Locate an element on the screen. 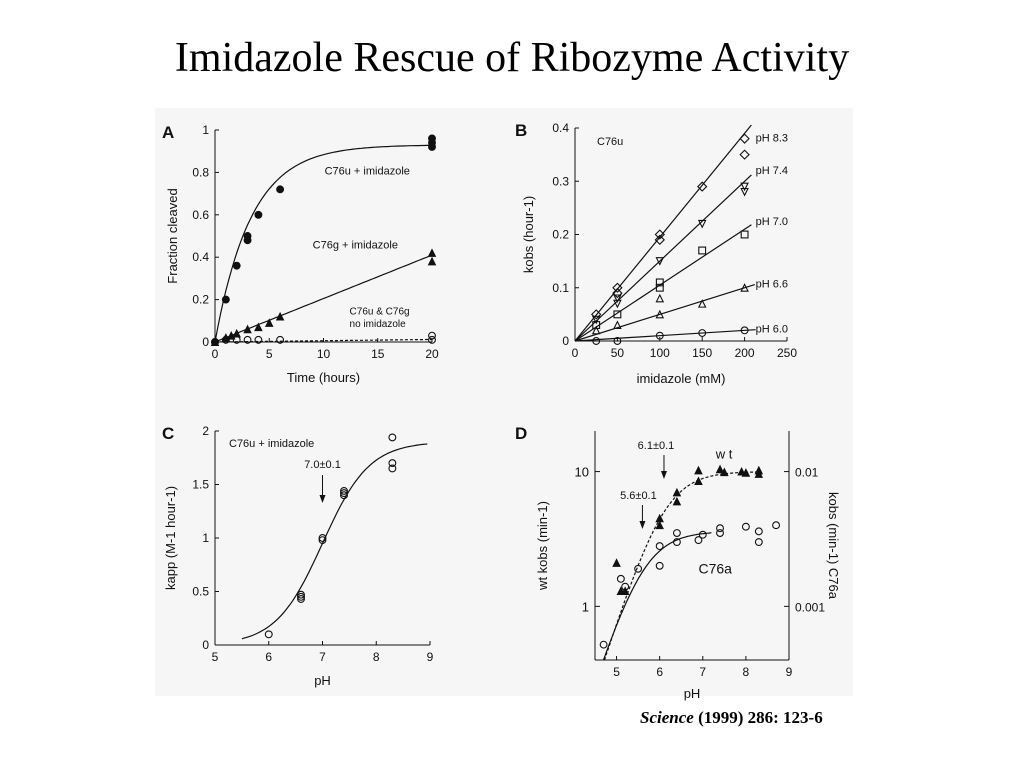  panel-a-y-tick-label: 0.4 is located at coordinates (200, 257).